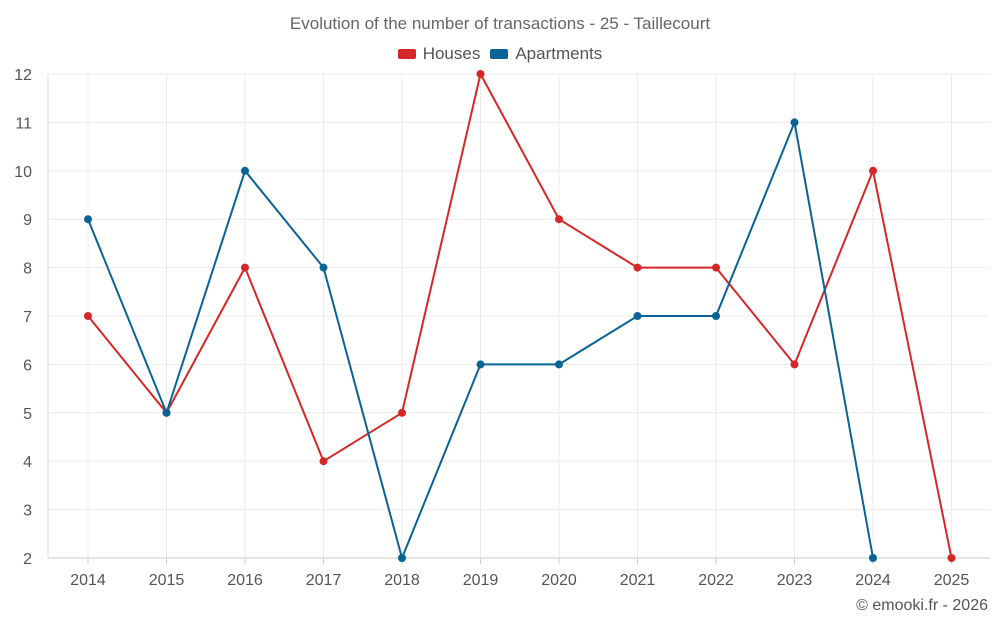  I want to click on y-tick-label: 10, so click(23, 172).